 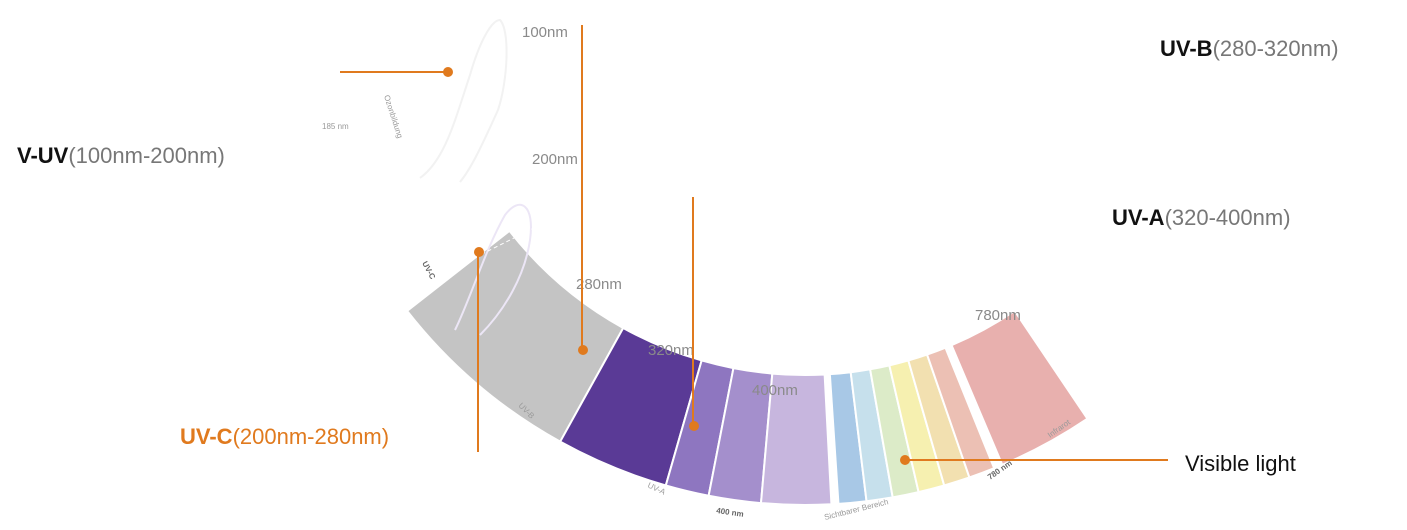 I want to click on uva-key: UV-A, so click(x=1138, y=217).